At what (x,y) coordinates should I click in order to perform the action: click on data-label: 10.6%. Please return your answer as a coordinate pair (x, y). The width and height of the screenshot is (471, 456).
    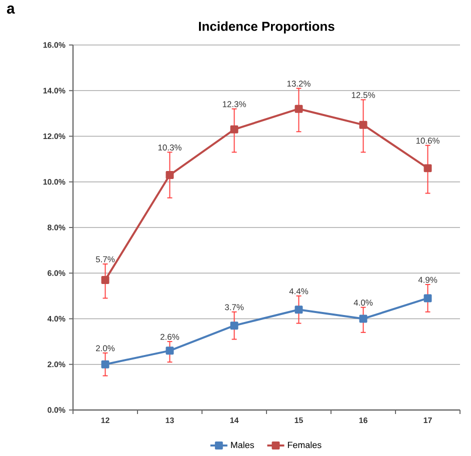
    Looking at the image, I should click on (428, 141).